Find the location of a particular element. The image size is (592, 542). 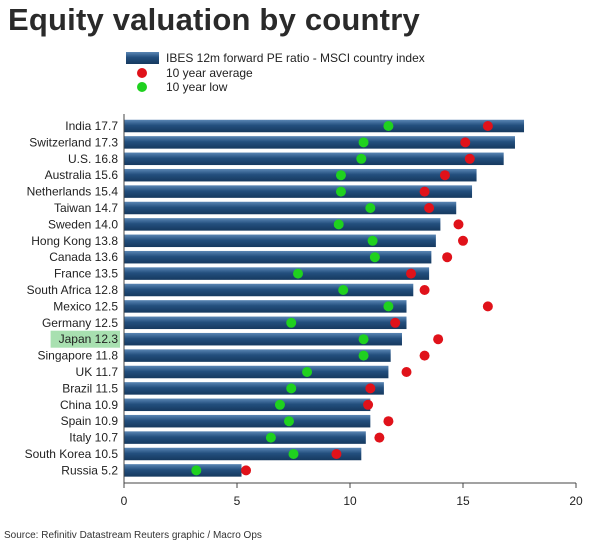

x-tick-label: 10 is located at coordinates (350, 501).